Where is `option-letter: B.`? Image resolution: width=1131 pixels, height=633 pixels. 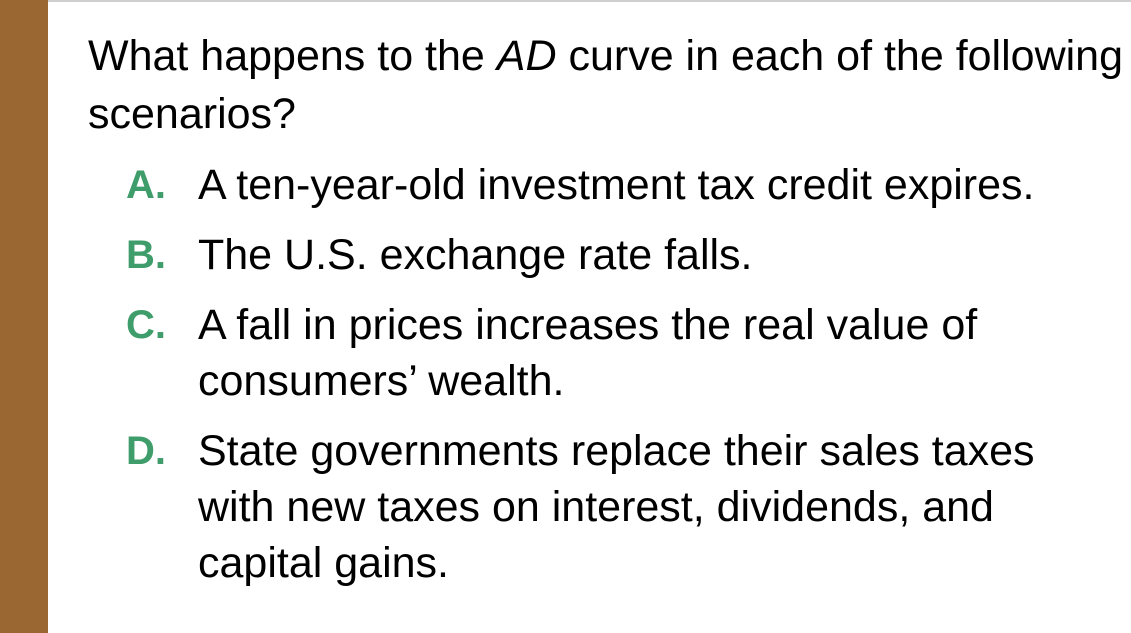
option-letter: B. is located at coordinates (146, 255).